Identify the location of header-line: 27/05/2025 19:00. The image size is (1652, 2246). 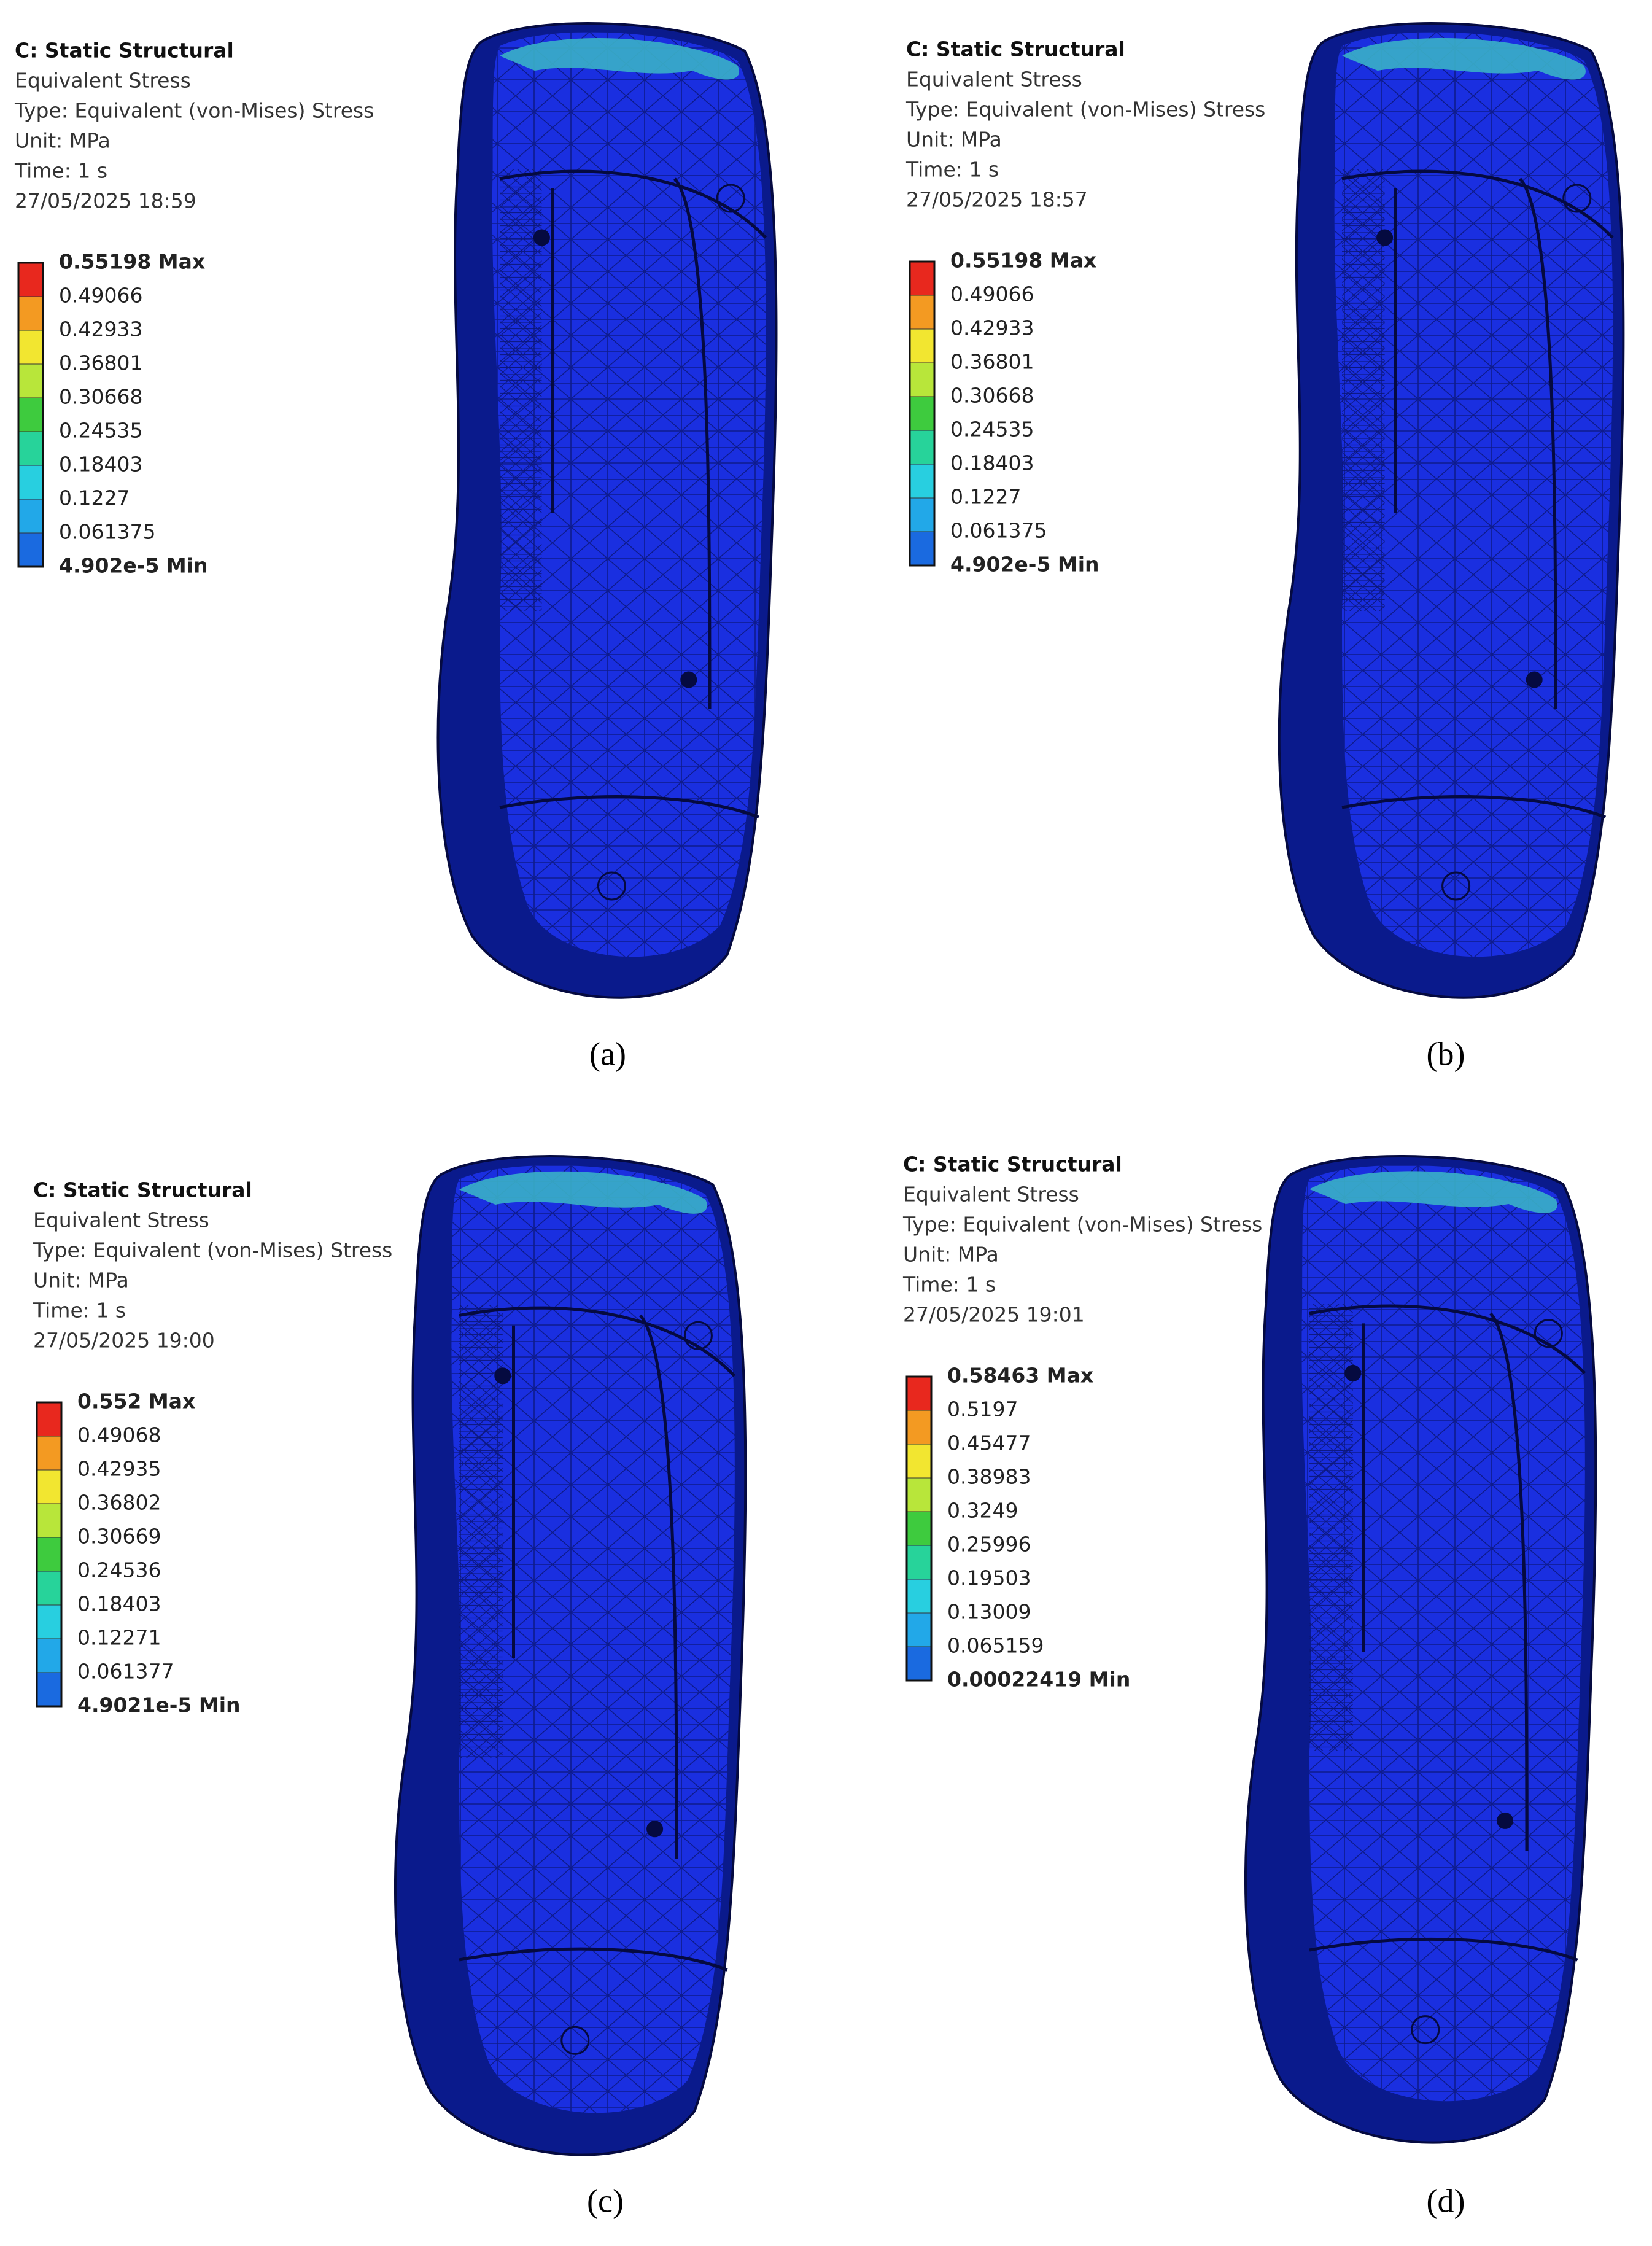
(124, 1341).